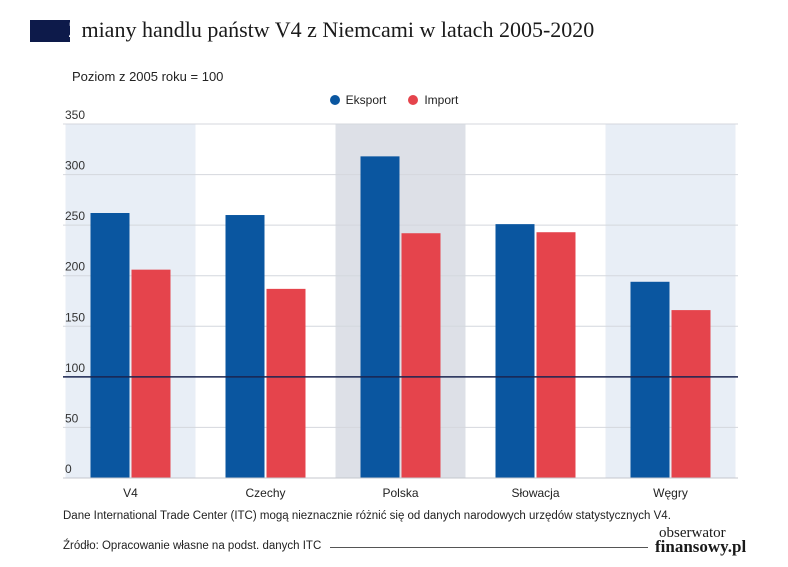 This screenshot has height=567, width=788. Describe the element at coordinates (413, 100) in the screenshot. I see `legend-import-marker` at that location.